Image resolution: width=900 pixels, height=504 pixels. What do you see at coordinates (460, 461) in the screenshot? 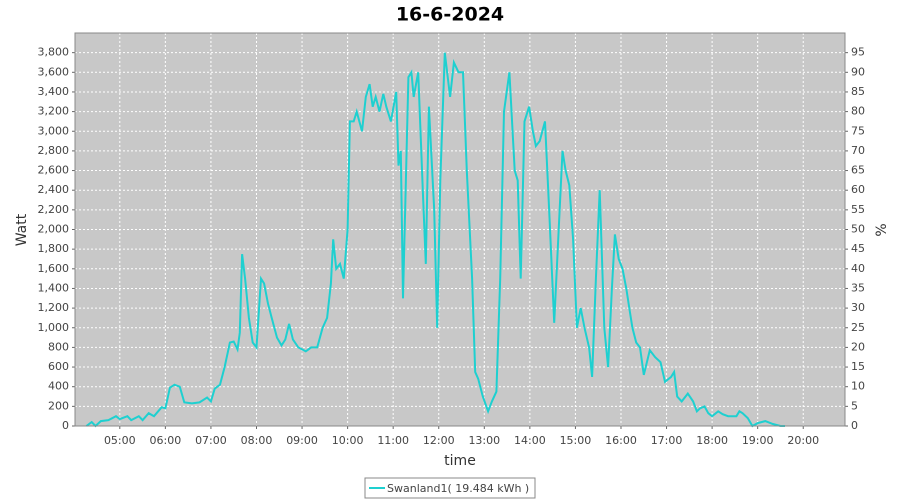
I see `x-axis-label: time` at bounding box center [460, 461].